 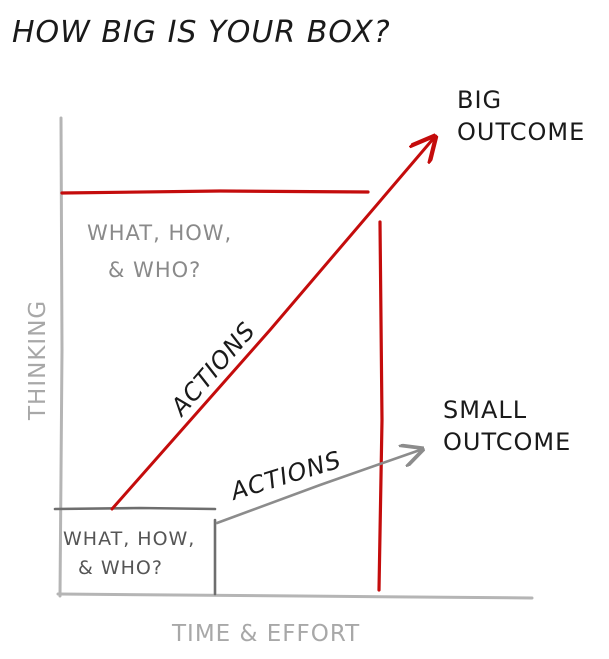 What do you see at coordinates (201, 32) in the screenshot?
I see `title: HOW BIG IS YOUR BOX?` at bounding box center [201, 32].